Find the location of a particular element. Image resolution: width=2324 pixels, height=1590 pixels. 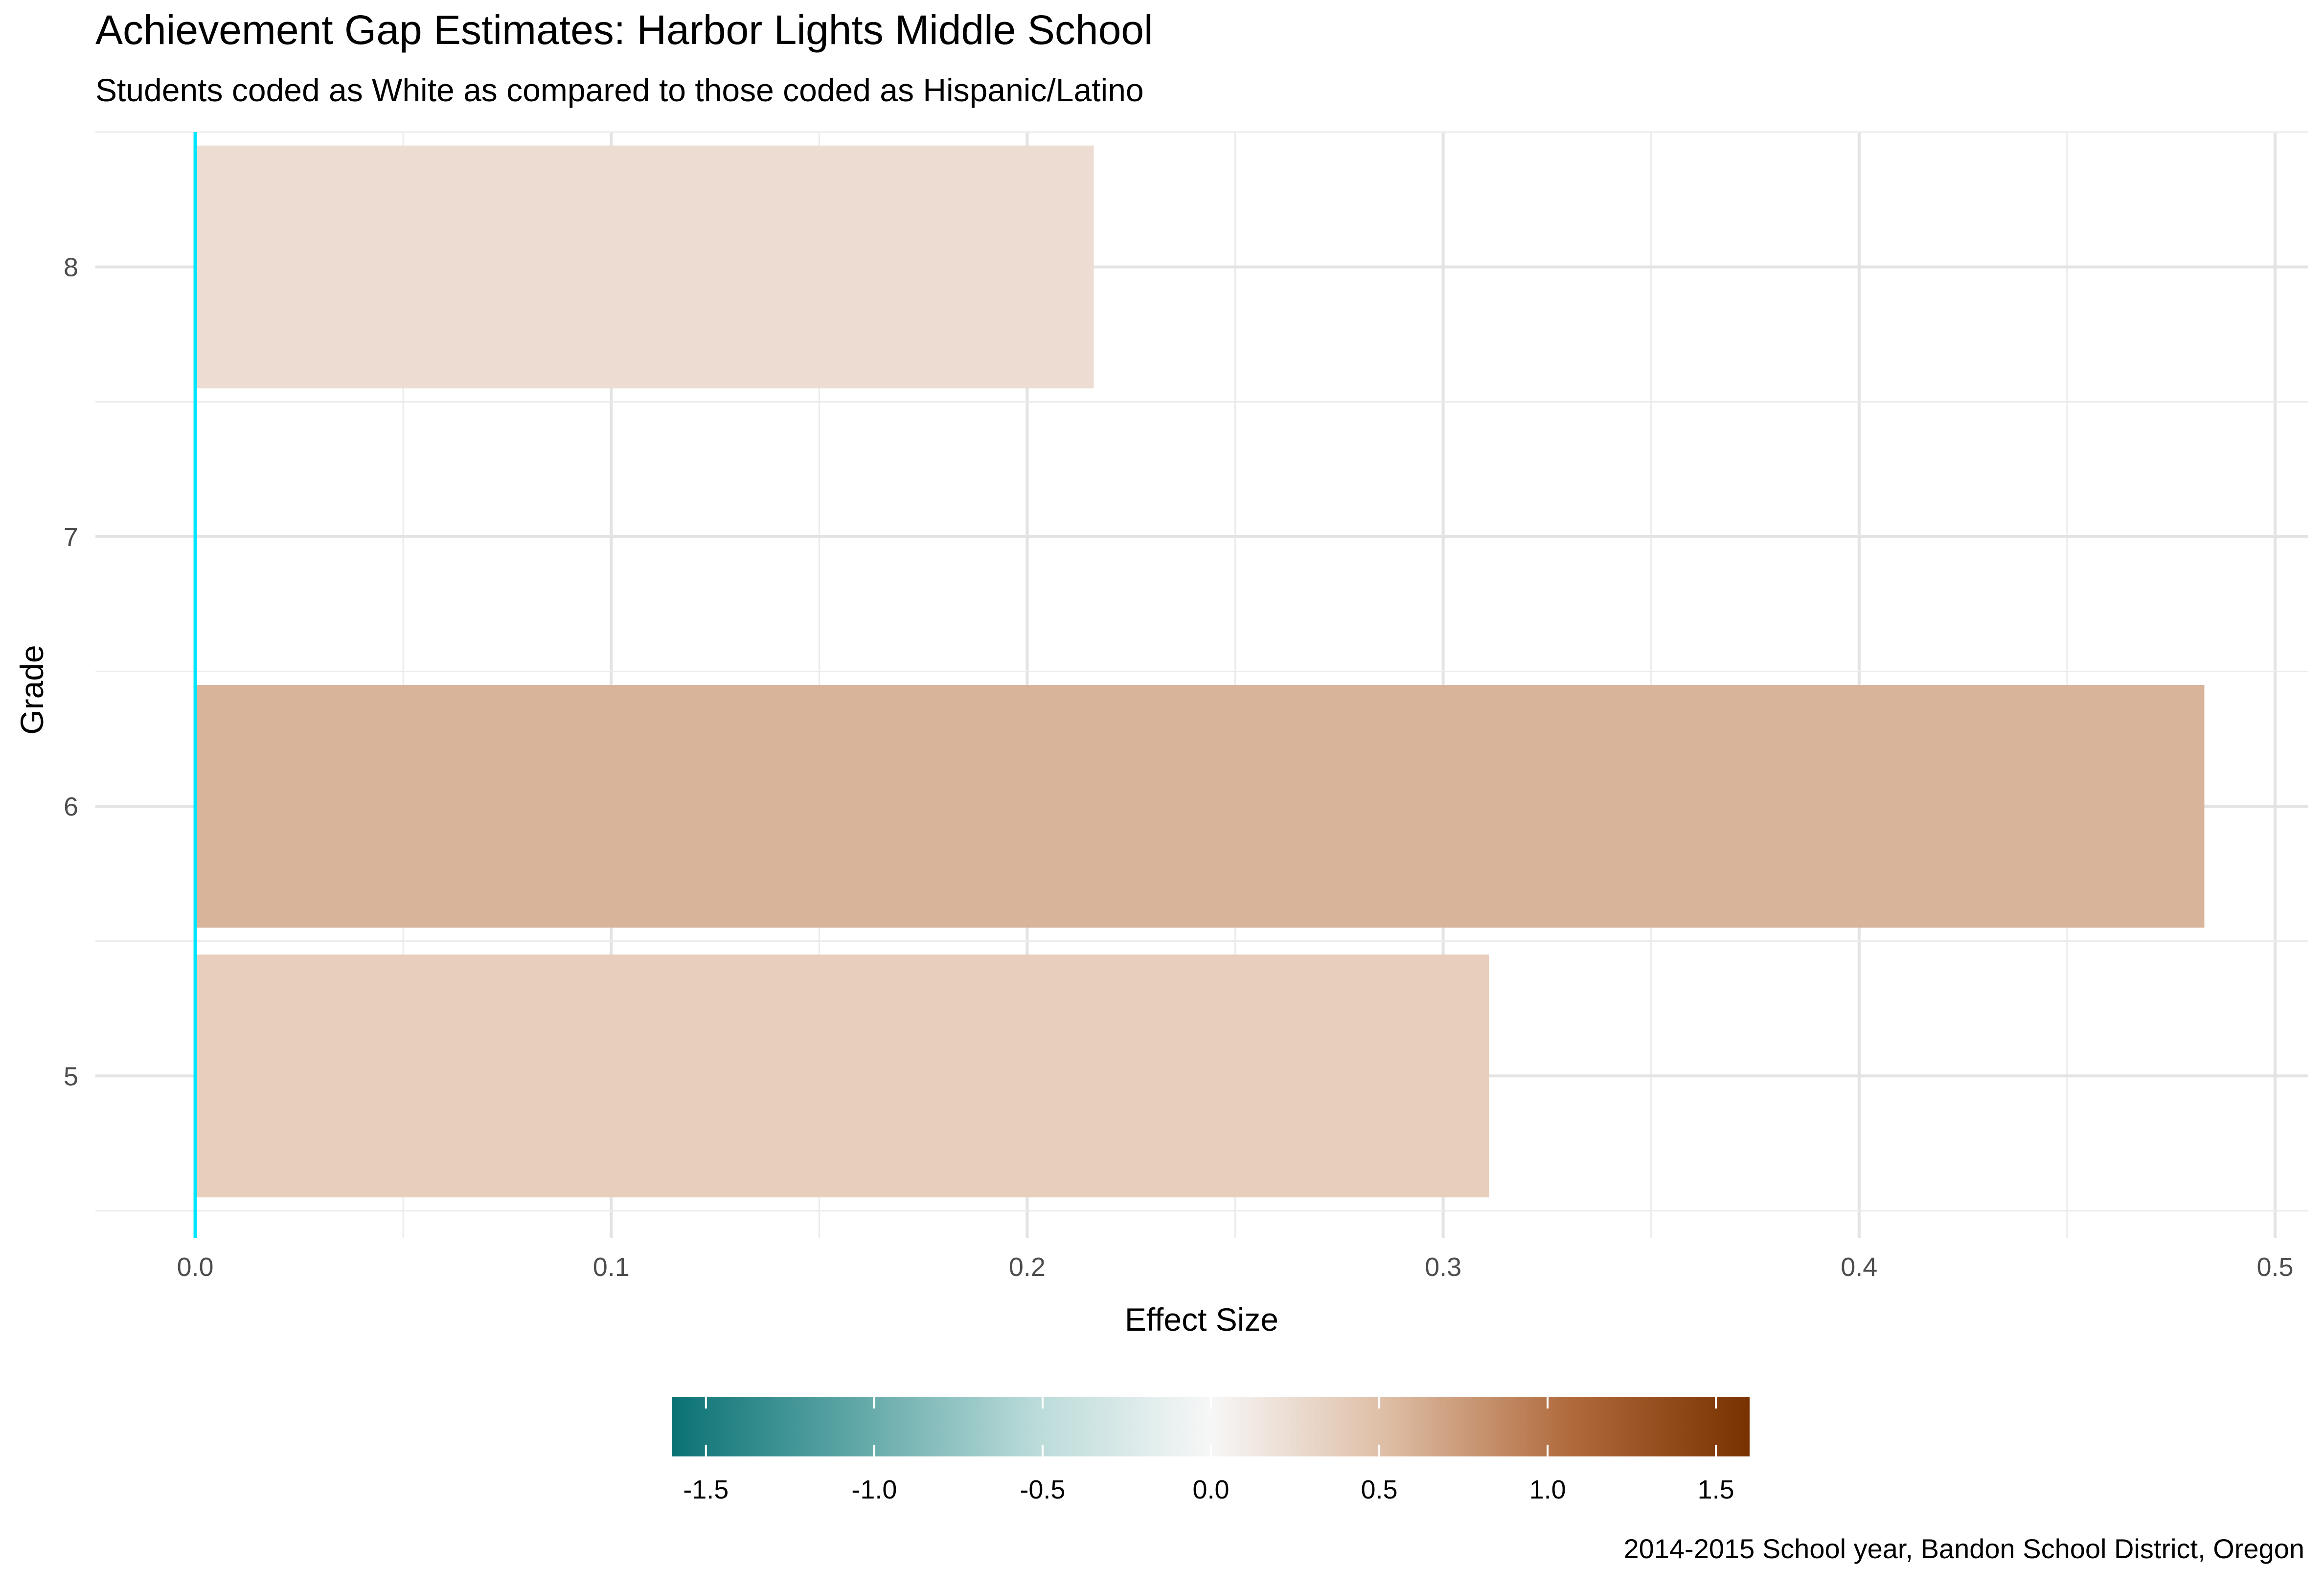

legend-tick-label: 0.0 is located at coordinates (1211, 1490).